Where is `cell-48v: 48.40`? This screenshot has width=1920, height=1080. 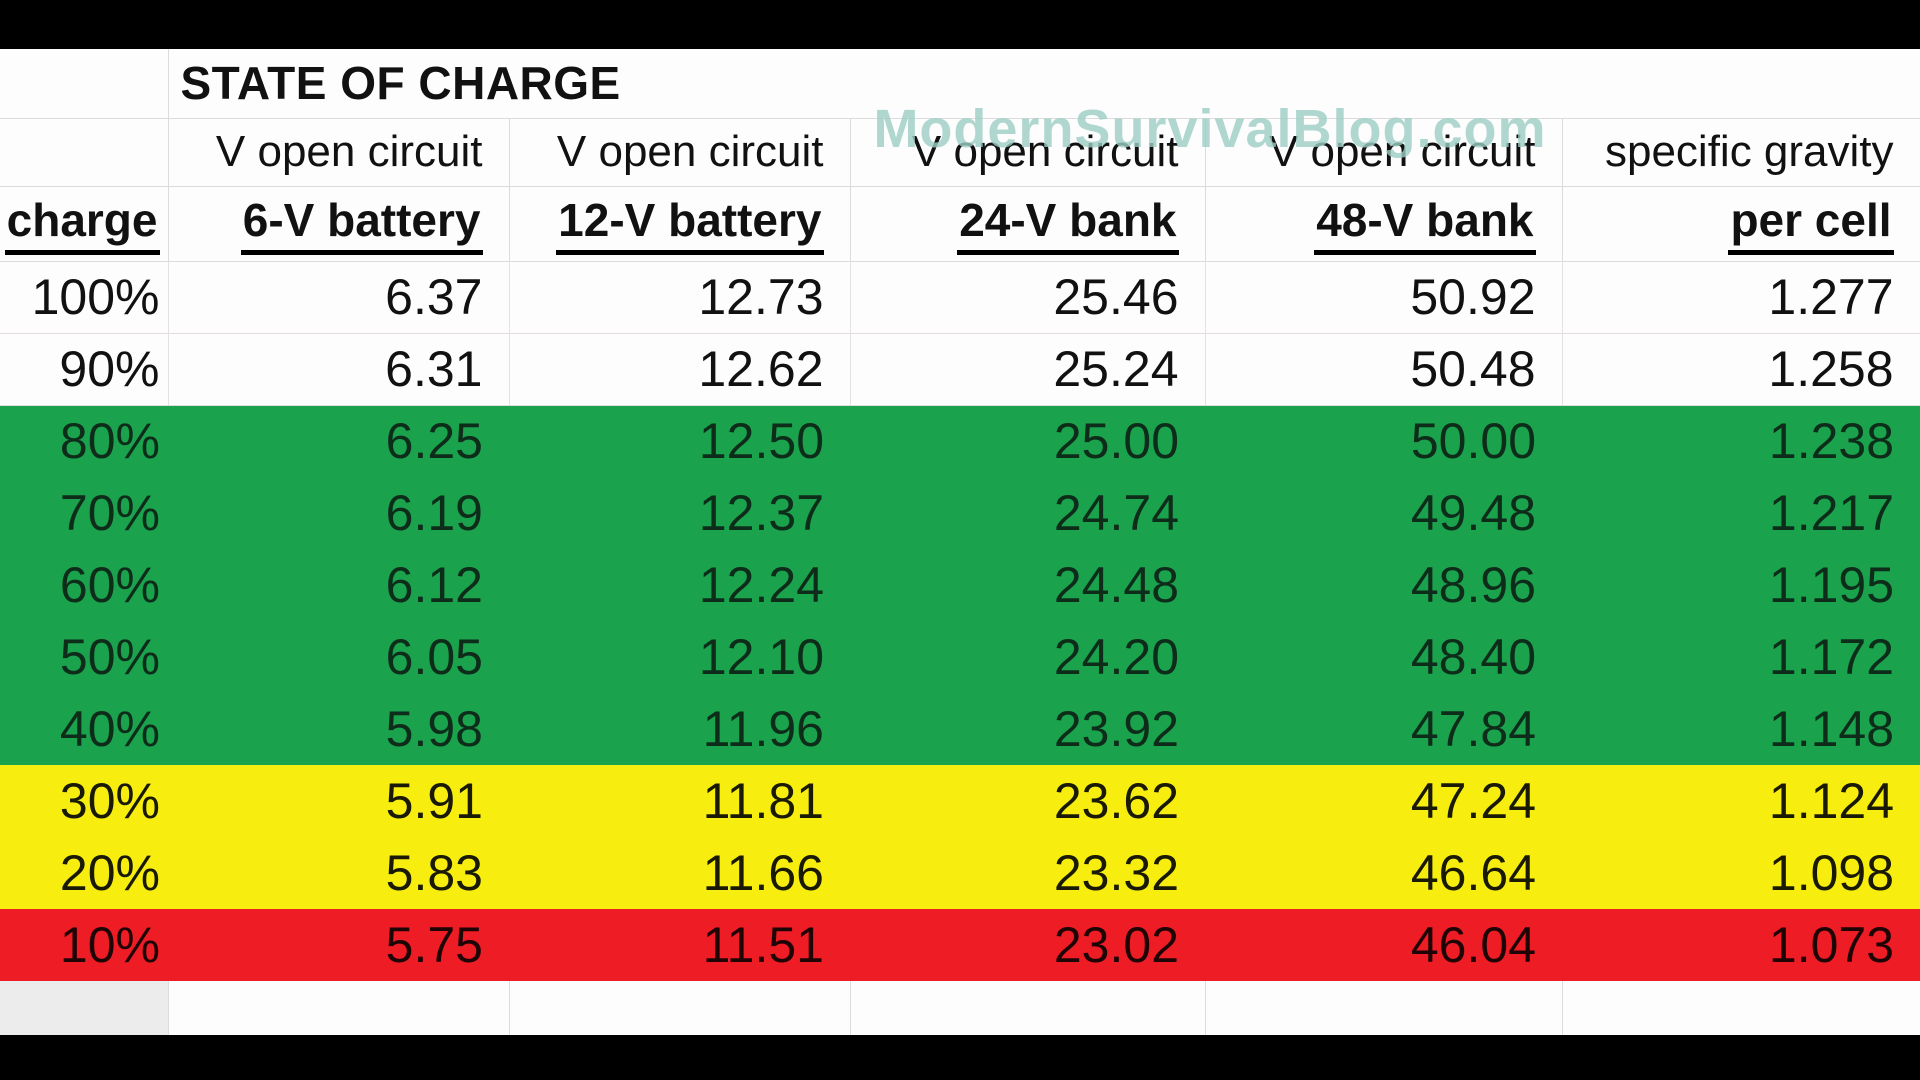
cell-48v: 48.40 is located at coordinates (1383, 657).